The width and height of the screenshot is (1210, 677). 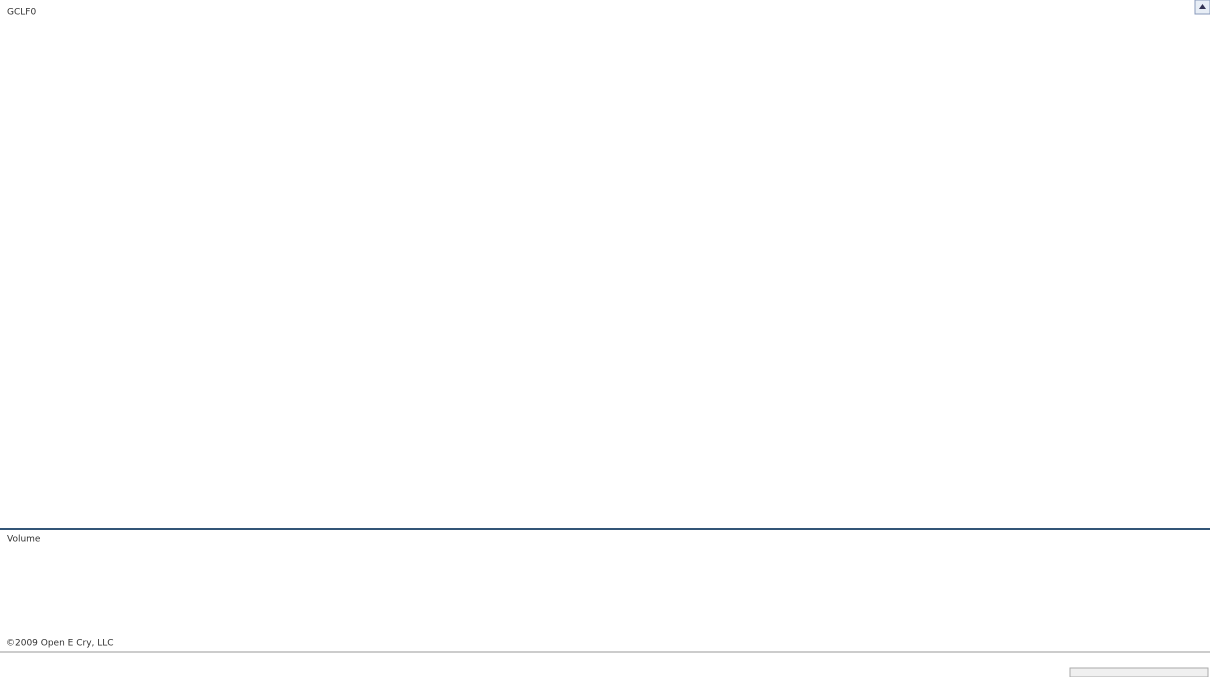 I want to click on scrollbar, so click(x=1139, y=672).